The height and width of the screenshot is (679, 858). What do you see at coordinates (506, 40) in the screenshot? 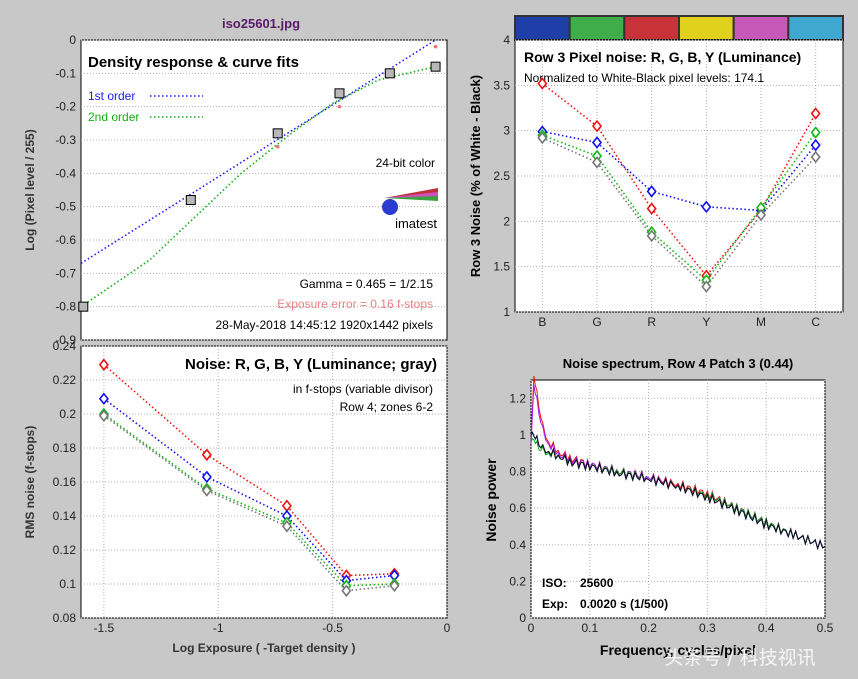
I see `y-tick-label: 4` at bounding box center [506, 40].